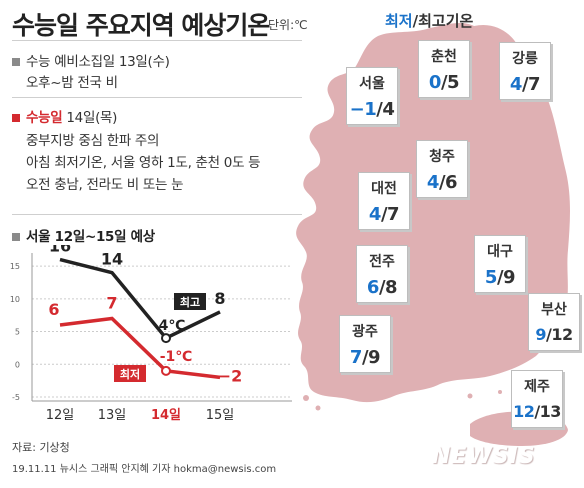  Describe the element at coordinates (399, 21) in the screenshot. I see `legend-min-label: 최저` at that location.